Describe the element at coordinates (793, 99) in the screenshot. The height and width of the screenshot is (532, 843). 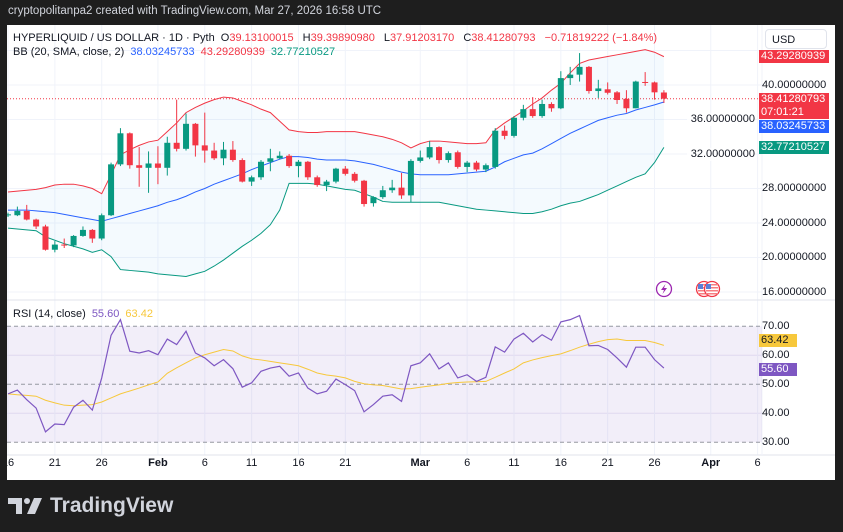
I see `last-price: 38.41280793` at that location.